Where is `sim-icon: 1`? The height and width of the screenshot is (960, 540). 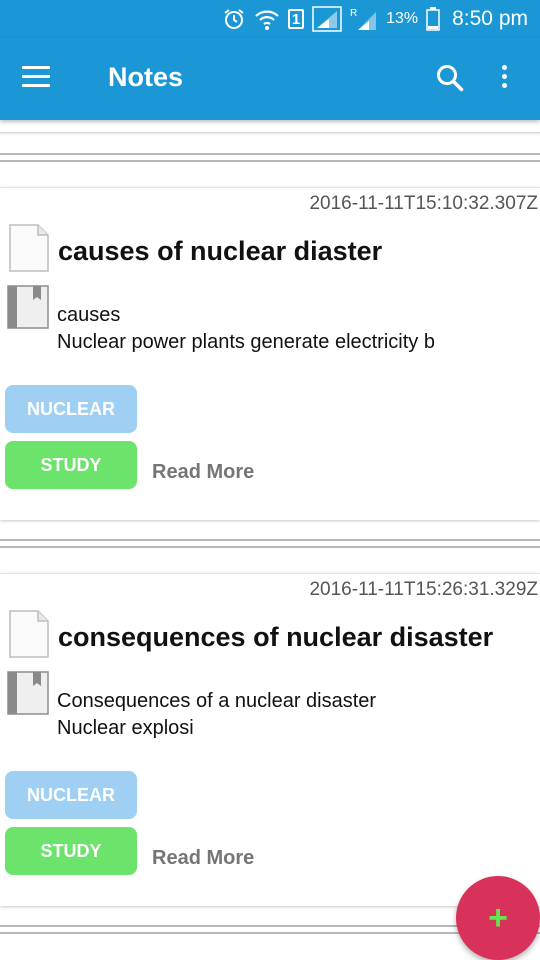
sim-icon: 1 is located at coordinates (296, 19).